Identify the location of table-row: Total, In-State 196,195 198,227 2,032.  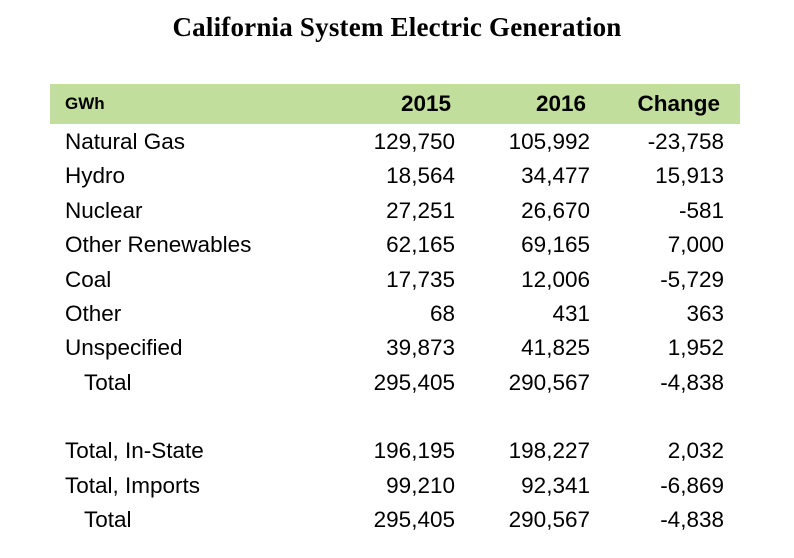
(397, 451).